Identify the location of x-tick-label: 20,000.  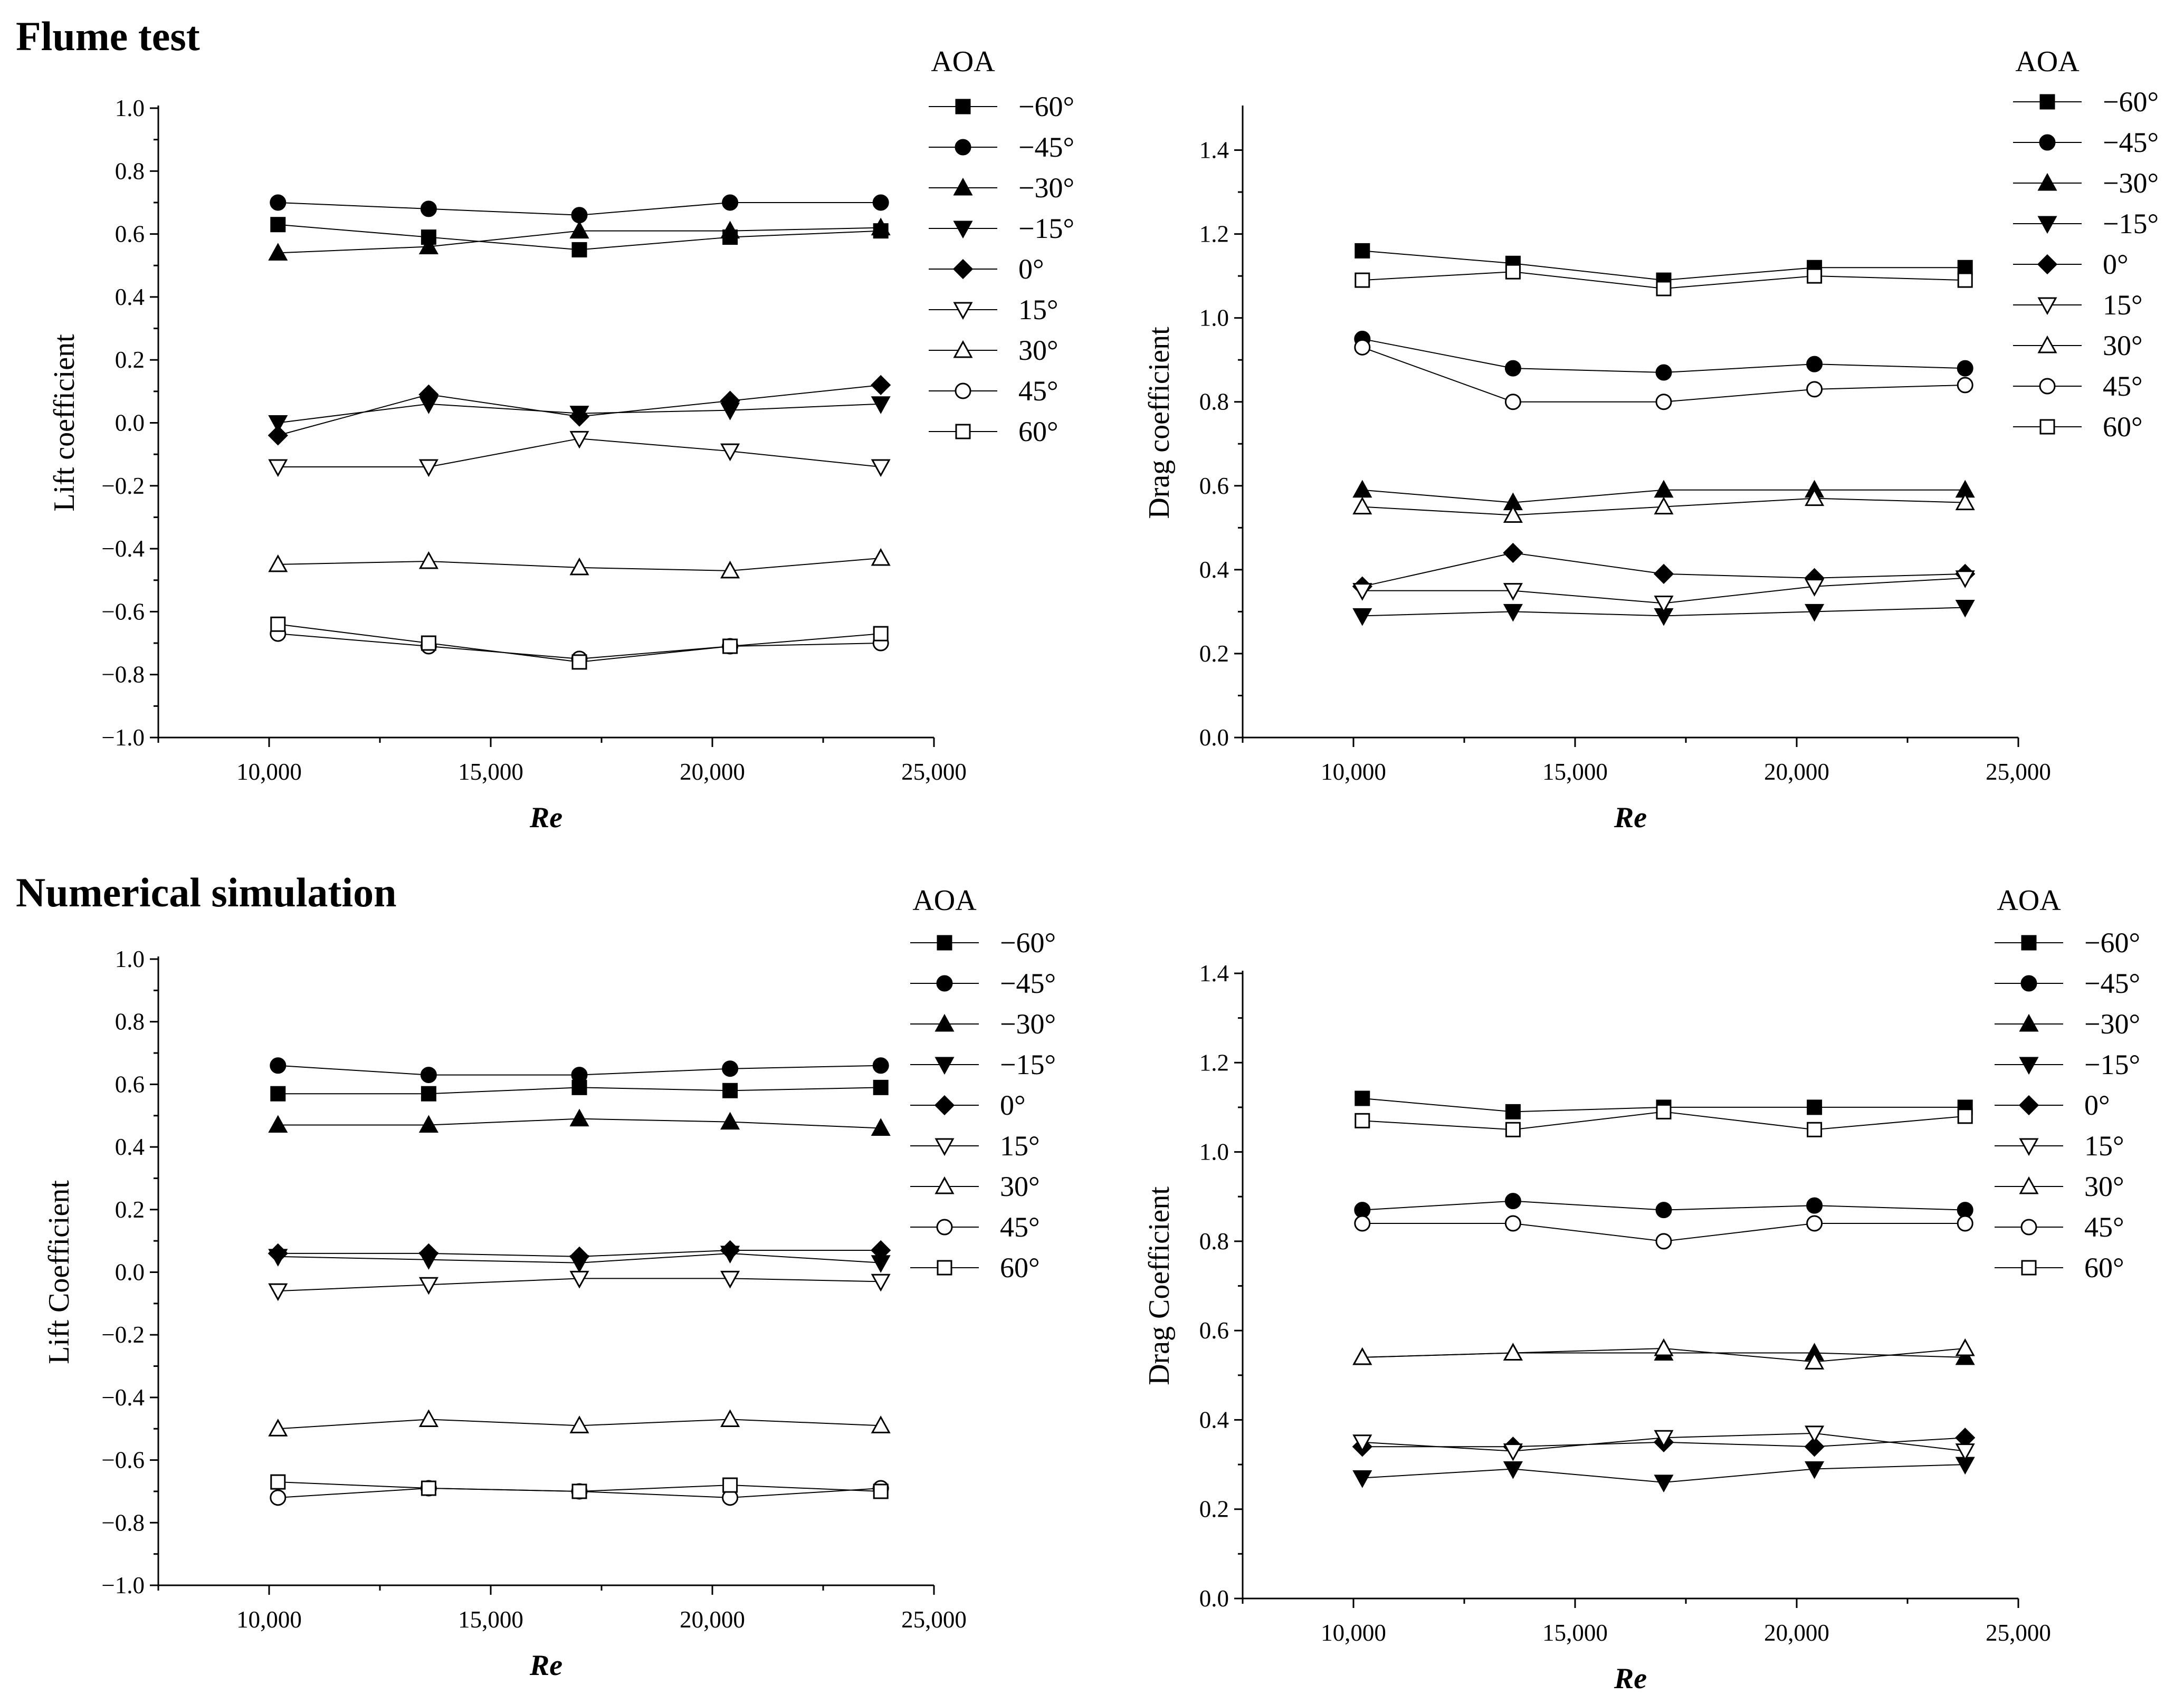
(712, 772).